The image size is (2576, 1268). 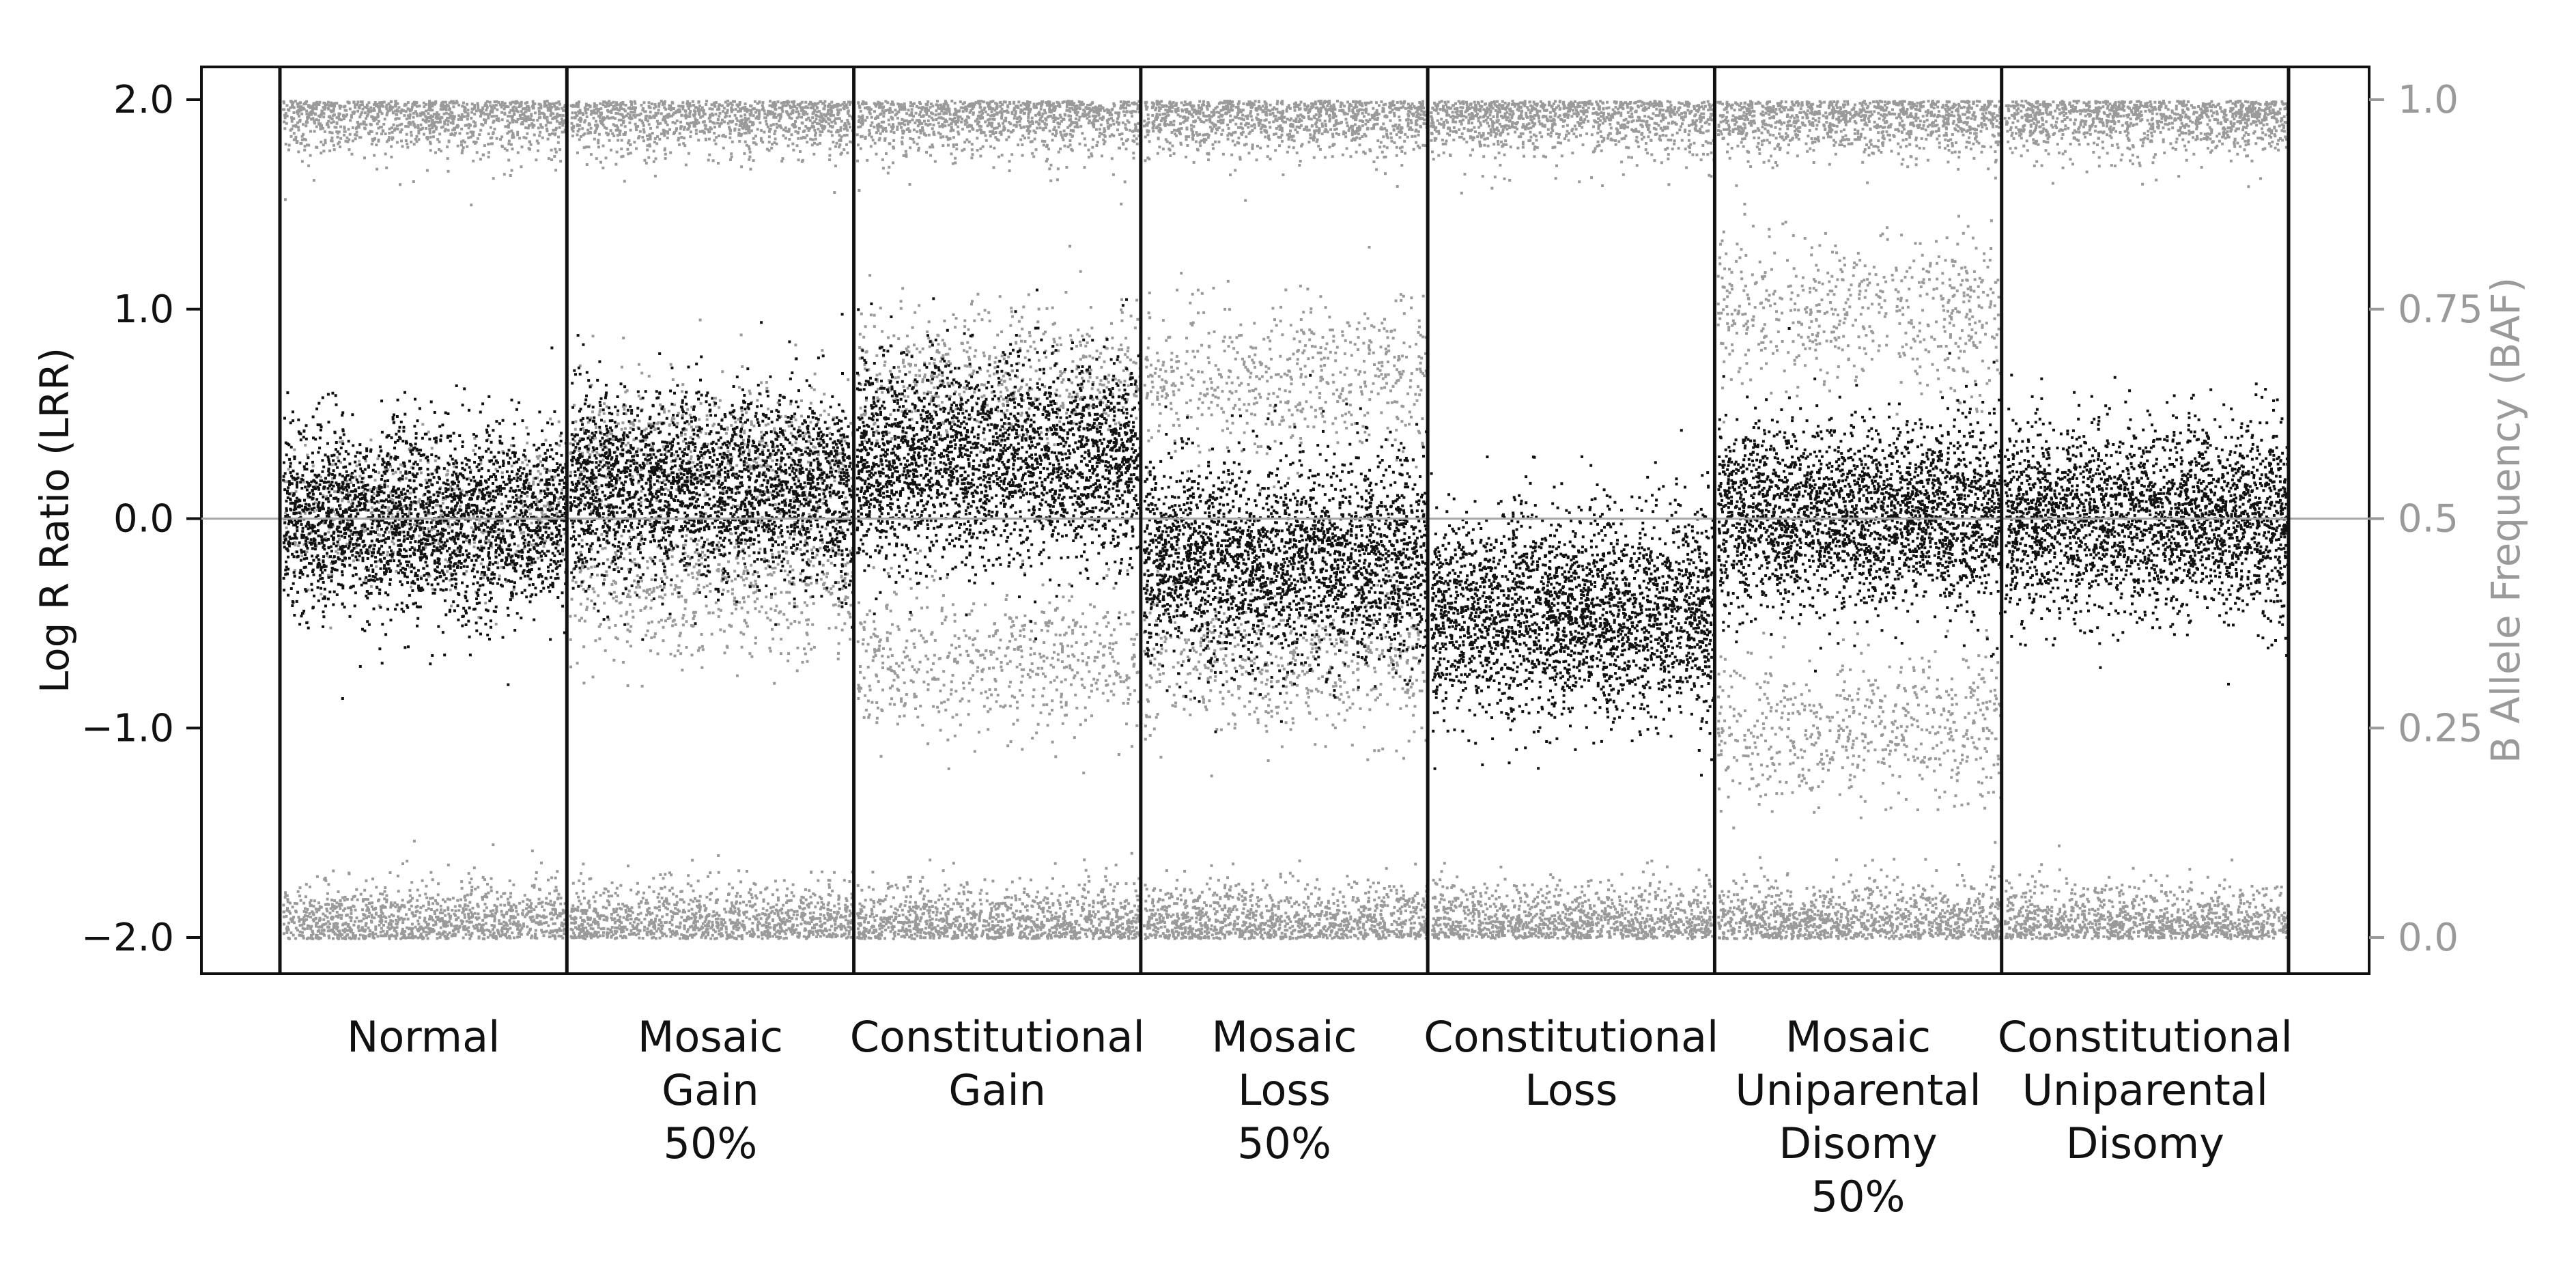 I want to click on category-label: Constitutional Loss, so click(x=1571, y=1063).